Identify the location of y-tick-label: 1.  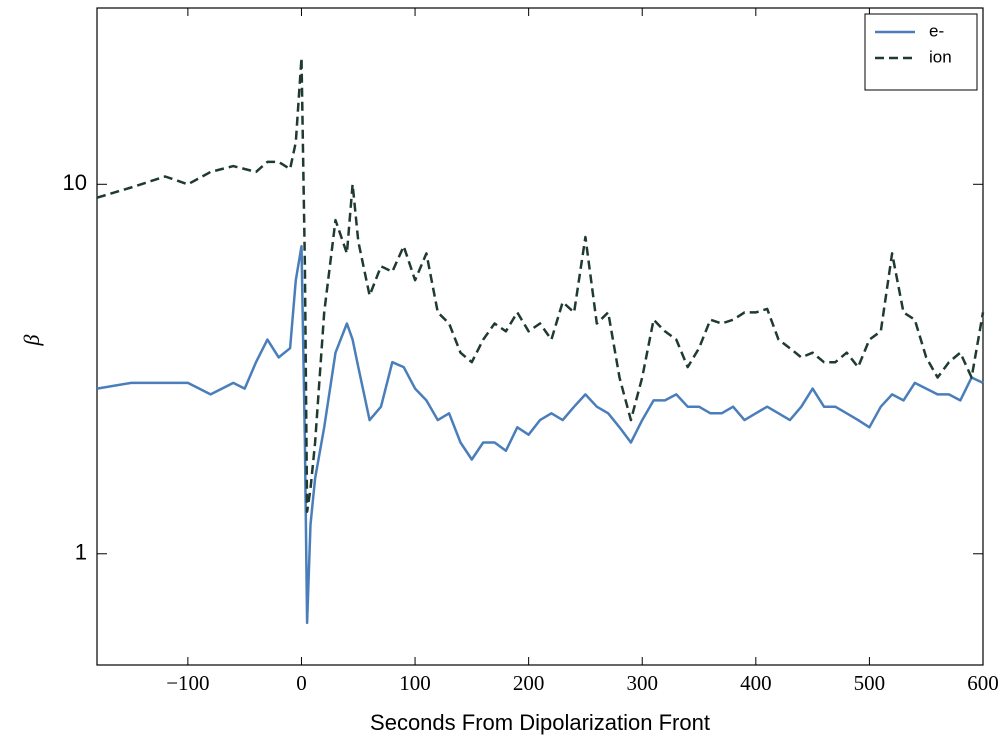
(81, 552).